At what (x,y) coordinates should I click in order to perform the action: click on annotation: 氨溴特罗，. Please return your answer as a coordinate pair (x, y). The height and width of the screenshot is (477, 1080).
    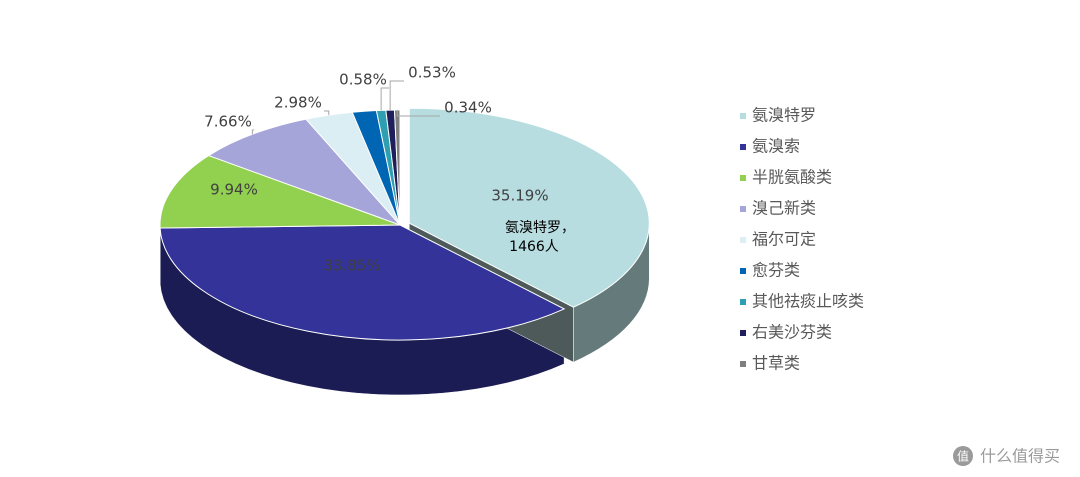
    Looking at the image, I should click on (540, 228).